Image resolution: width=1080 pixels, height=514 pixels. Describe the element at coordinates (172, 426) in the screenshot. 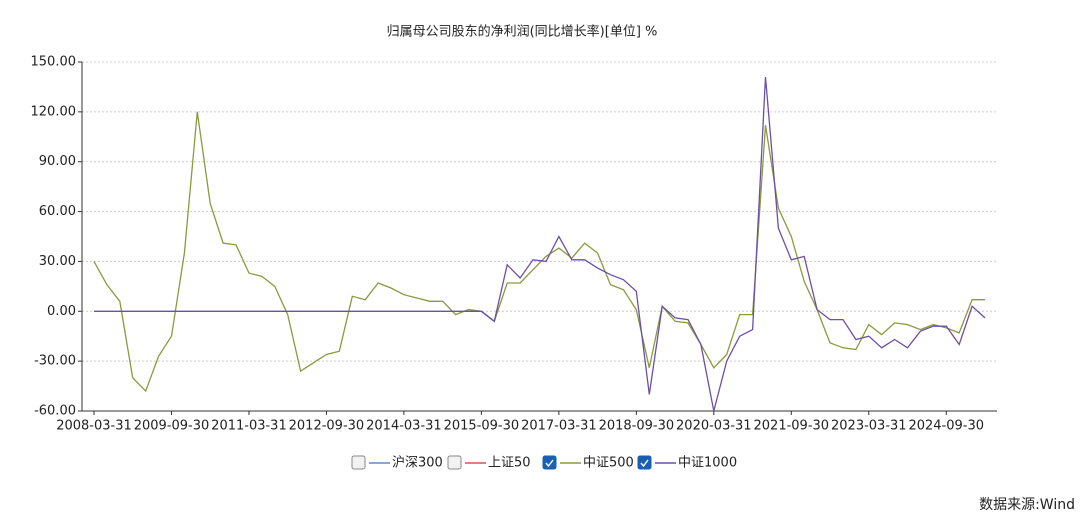

I see `x-tick-label: 2009-09-30` at that location.